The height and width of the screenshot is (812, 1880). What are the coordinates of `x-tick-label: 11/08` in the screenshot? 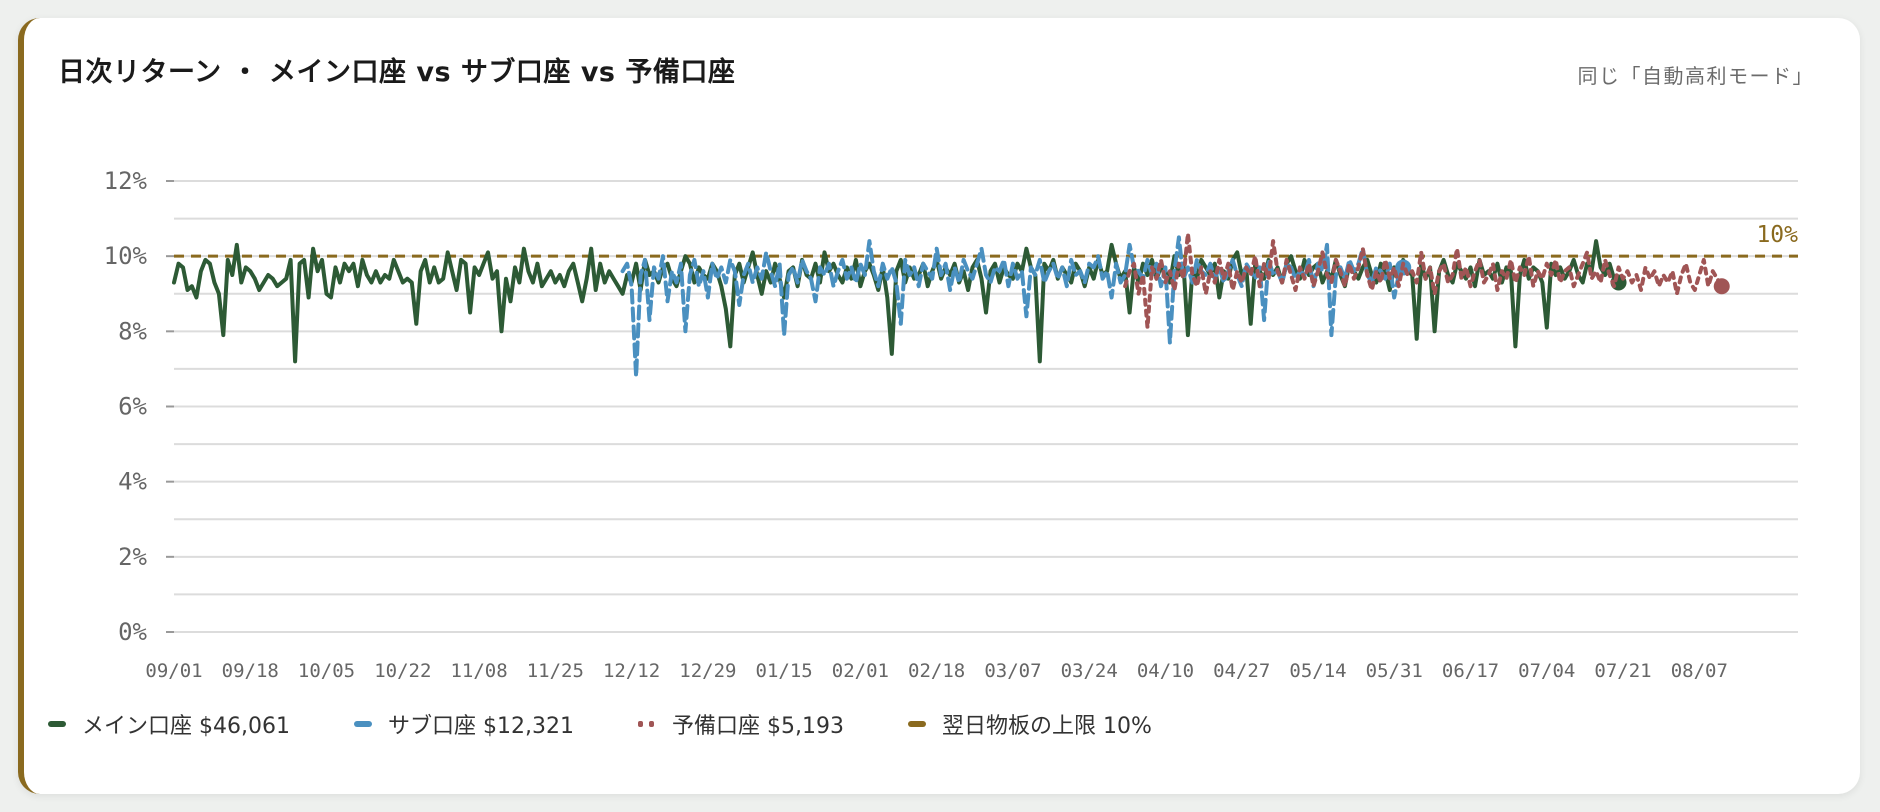 It's located at (478, 671).